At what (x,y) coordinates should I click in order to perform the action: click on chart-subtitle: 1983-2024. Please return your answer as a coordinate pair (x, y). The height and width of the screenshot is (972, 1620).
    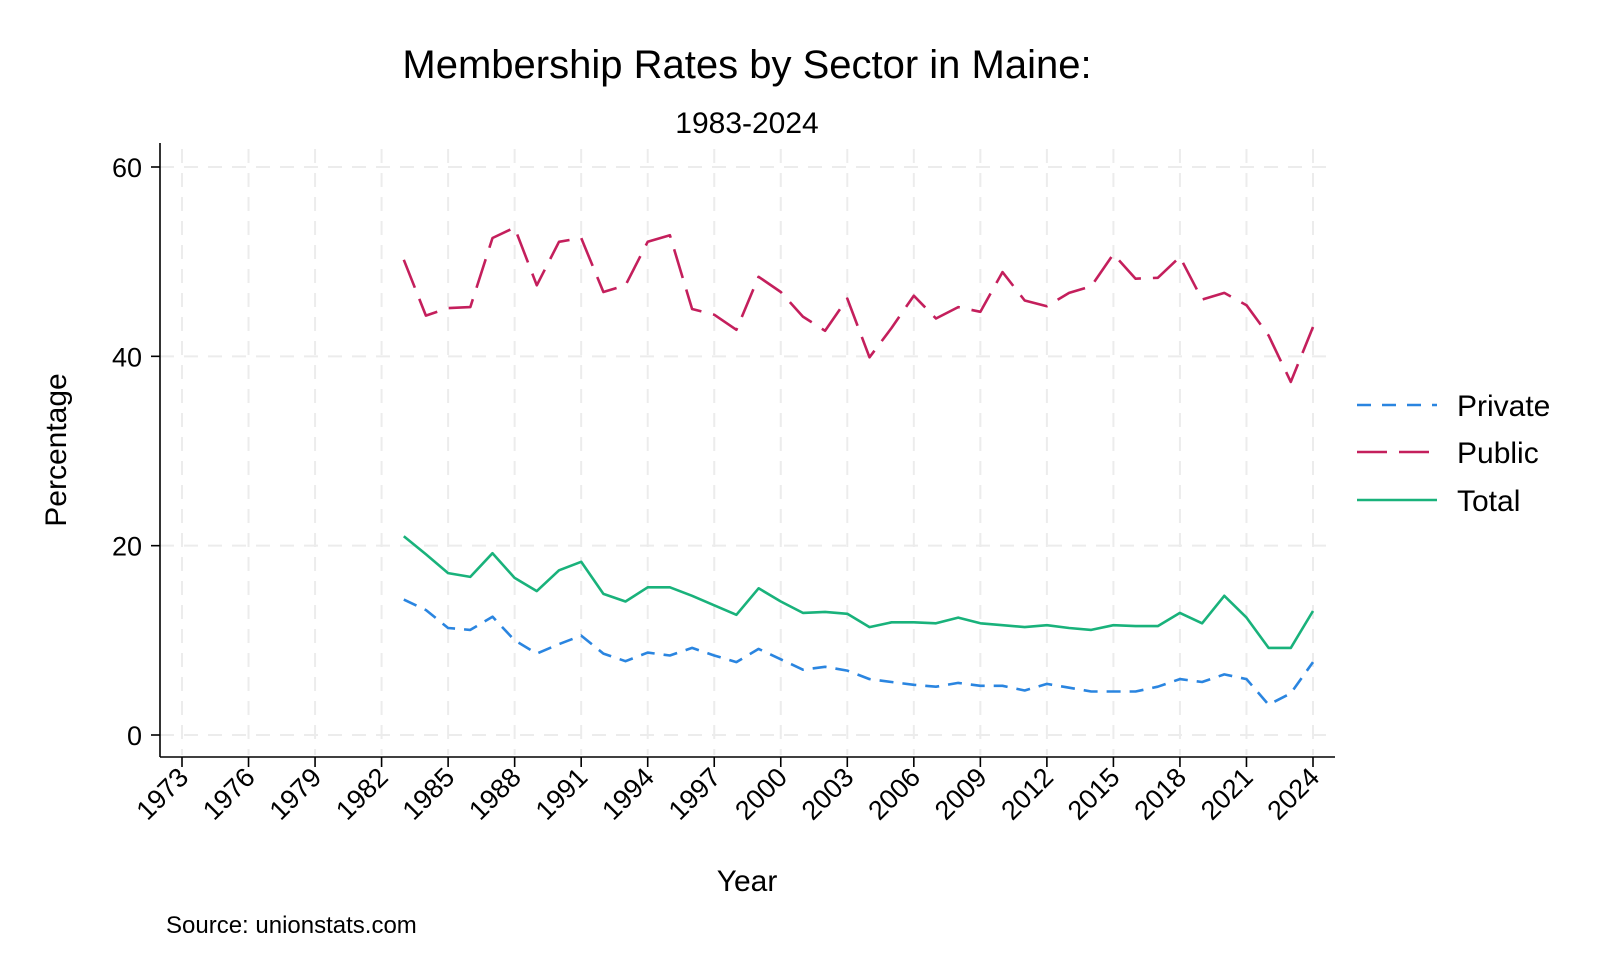
    Looking at the image, I should click on (746, 123).